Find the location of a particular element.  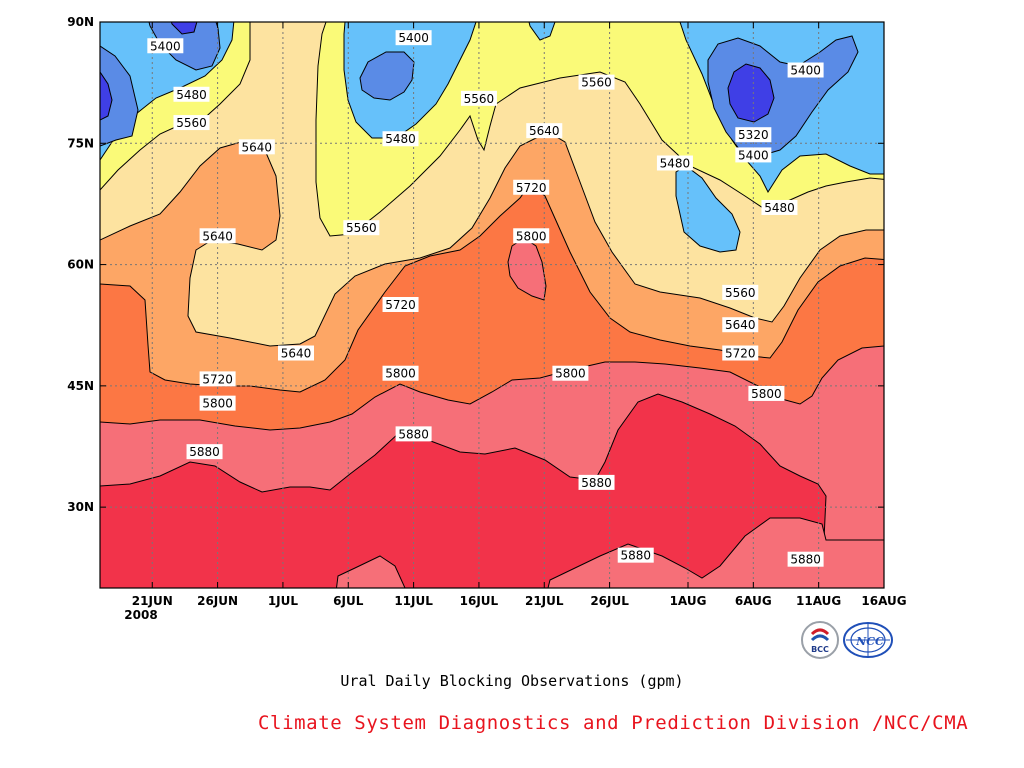

x-tick-label: 1JUL is located at coordinates (283, 601).